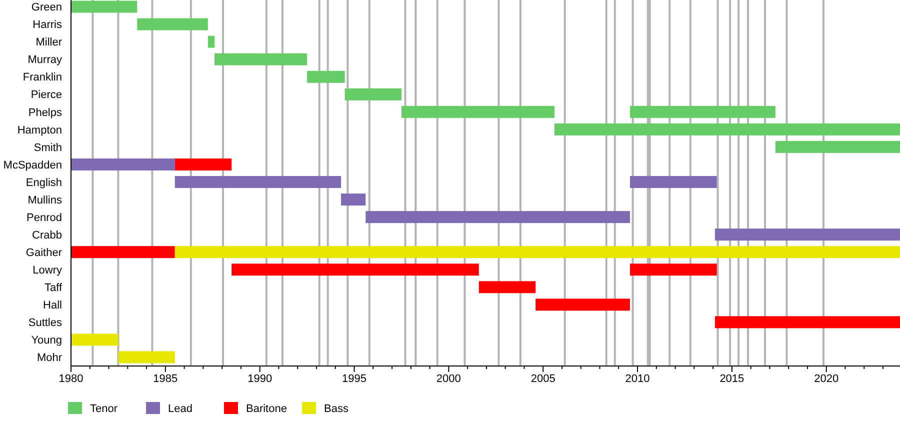  I want to click on y-tick-label: Green, so click(46, 8).